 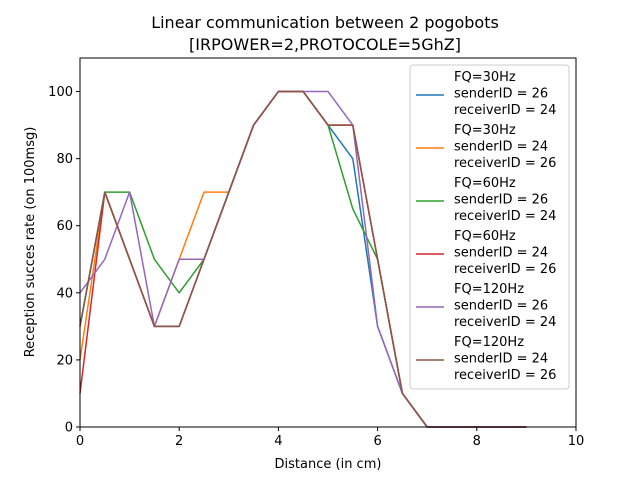 What do you see at coordinates (505, 110) in the screenshot?
I see `legend-label-1-line-3: receiverID = 24` at bounding box center [505, 110].